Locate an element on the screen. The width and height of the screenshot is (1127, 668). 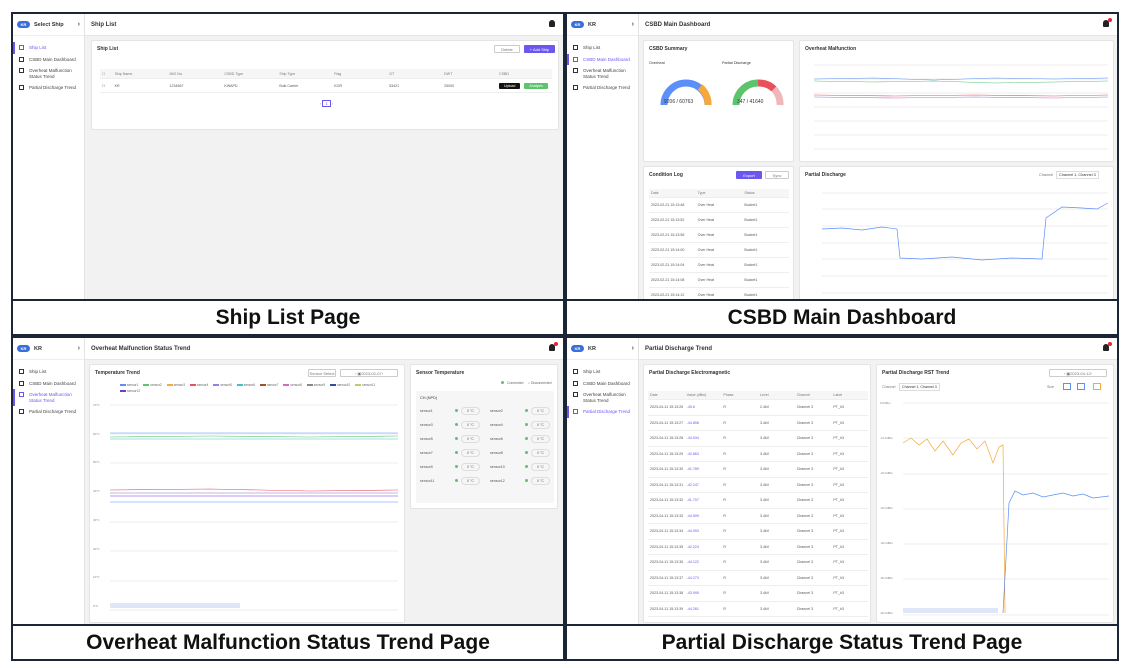
cell: Bucket1 is located at coordinates (751, 265).